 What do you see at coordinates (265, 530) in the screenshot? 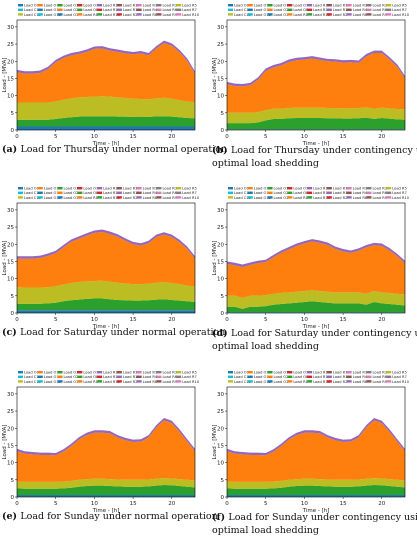
I see `caption-line: optimal load shedding` at bounding box center [265, 530].